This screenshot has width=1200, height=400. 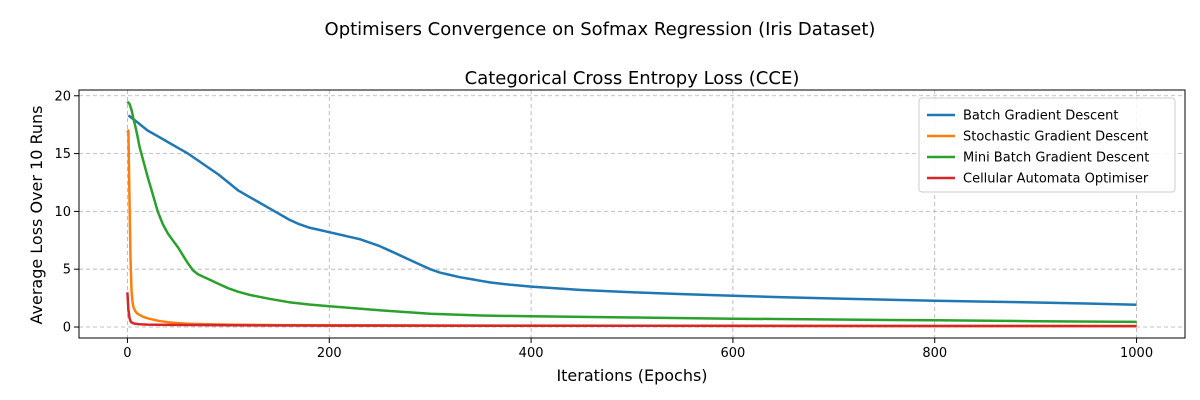 I want to click on x-tick-label: 200, so click(x=329, y=353).